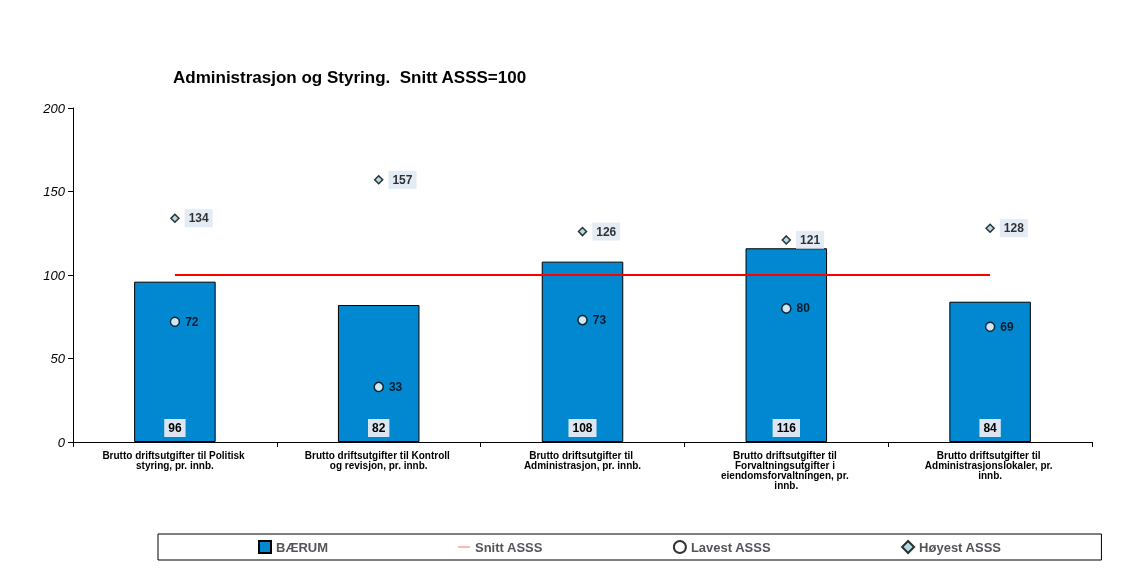  Describe the element at coordinates (175, 428) in the screenshot. I see `data-label: 96` at that location.